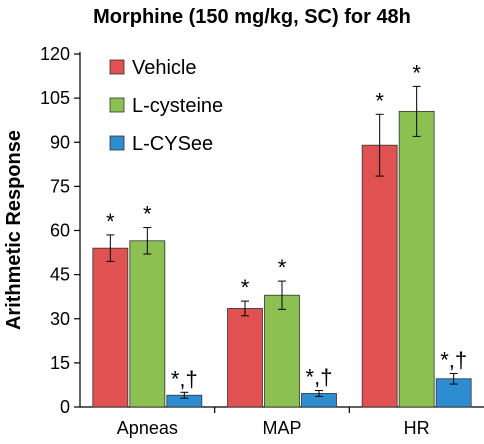 This screenshot has height=444, width=484. What do you see at coordinates (55, 98) in the screenshot?
I see `y-tick-label-105: 105` at bounding box center [55, 98].